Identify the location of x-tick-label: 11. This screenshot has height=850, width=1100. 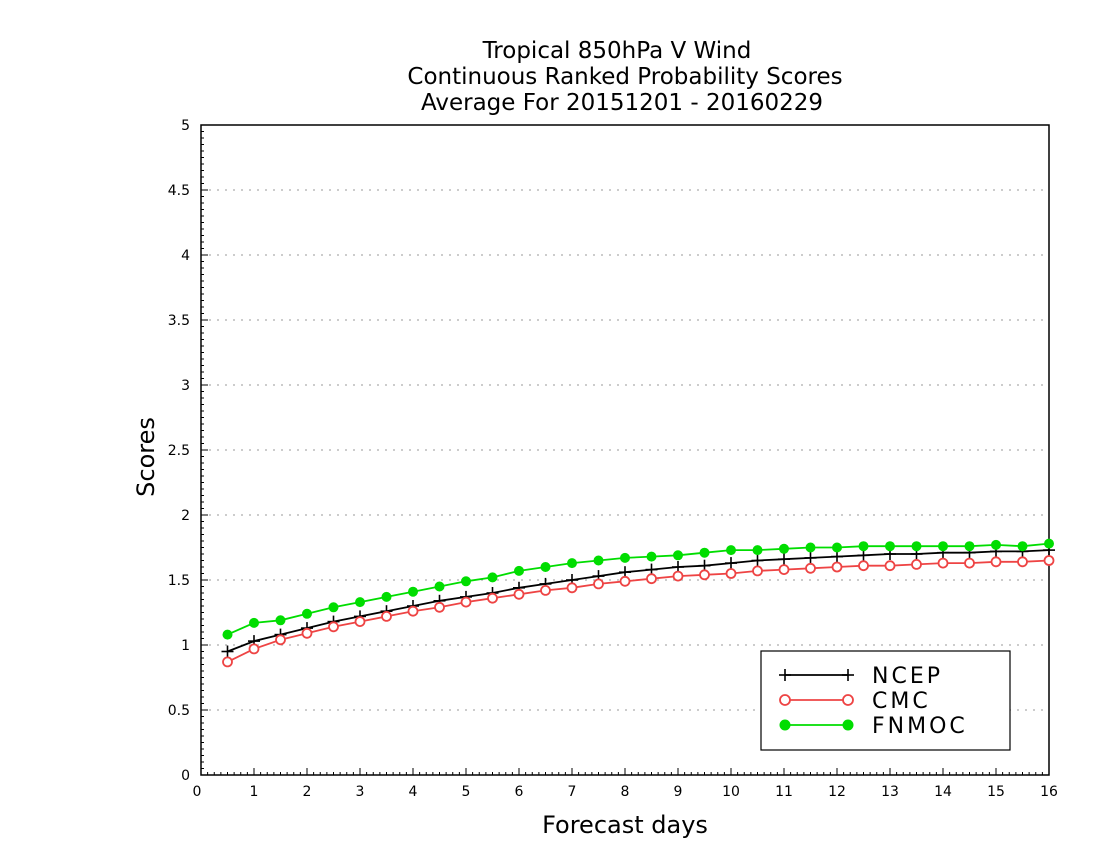
(784, 792).